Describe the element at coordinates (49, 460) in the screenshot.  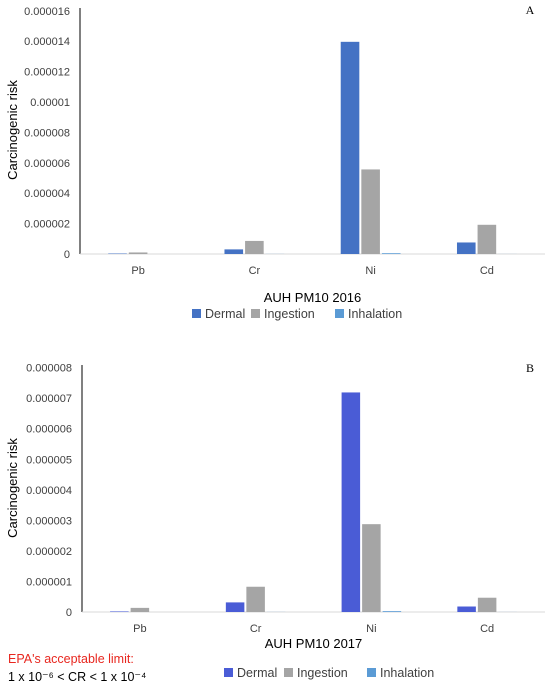
I see `y-tick-label: 0.000005` at that location.